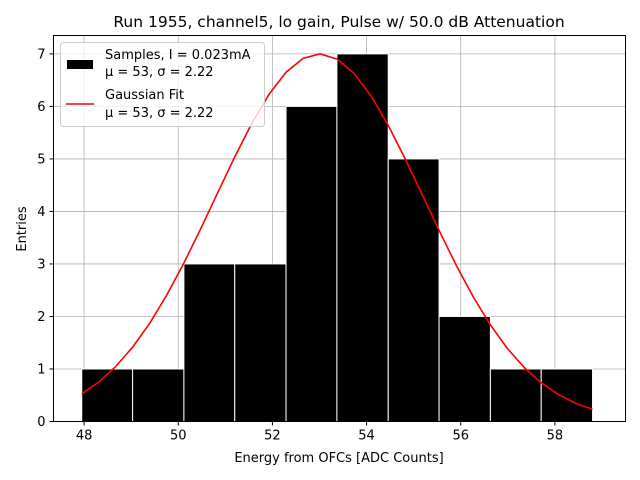 The image size is (640, 480). What do you see at coordinates (41, 212) in the screenshot?
I see `y-tick-label: 4` at bounding box center [41, 212].